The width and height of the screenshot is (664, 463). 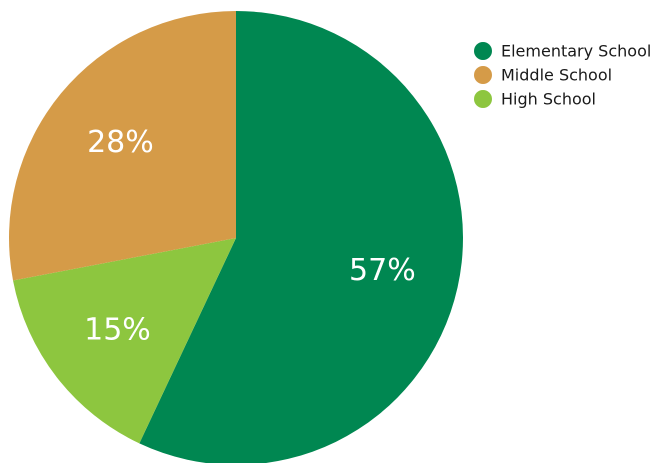 I want to click on legend-marker-high-school, so click(x=483, y=99).